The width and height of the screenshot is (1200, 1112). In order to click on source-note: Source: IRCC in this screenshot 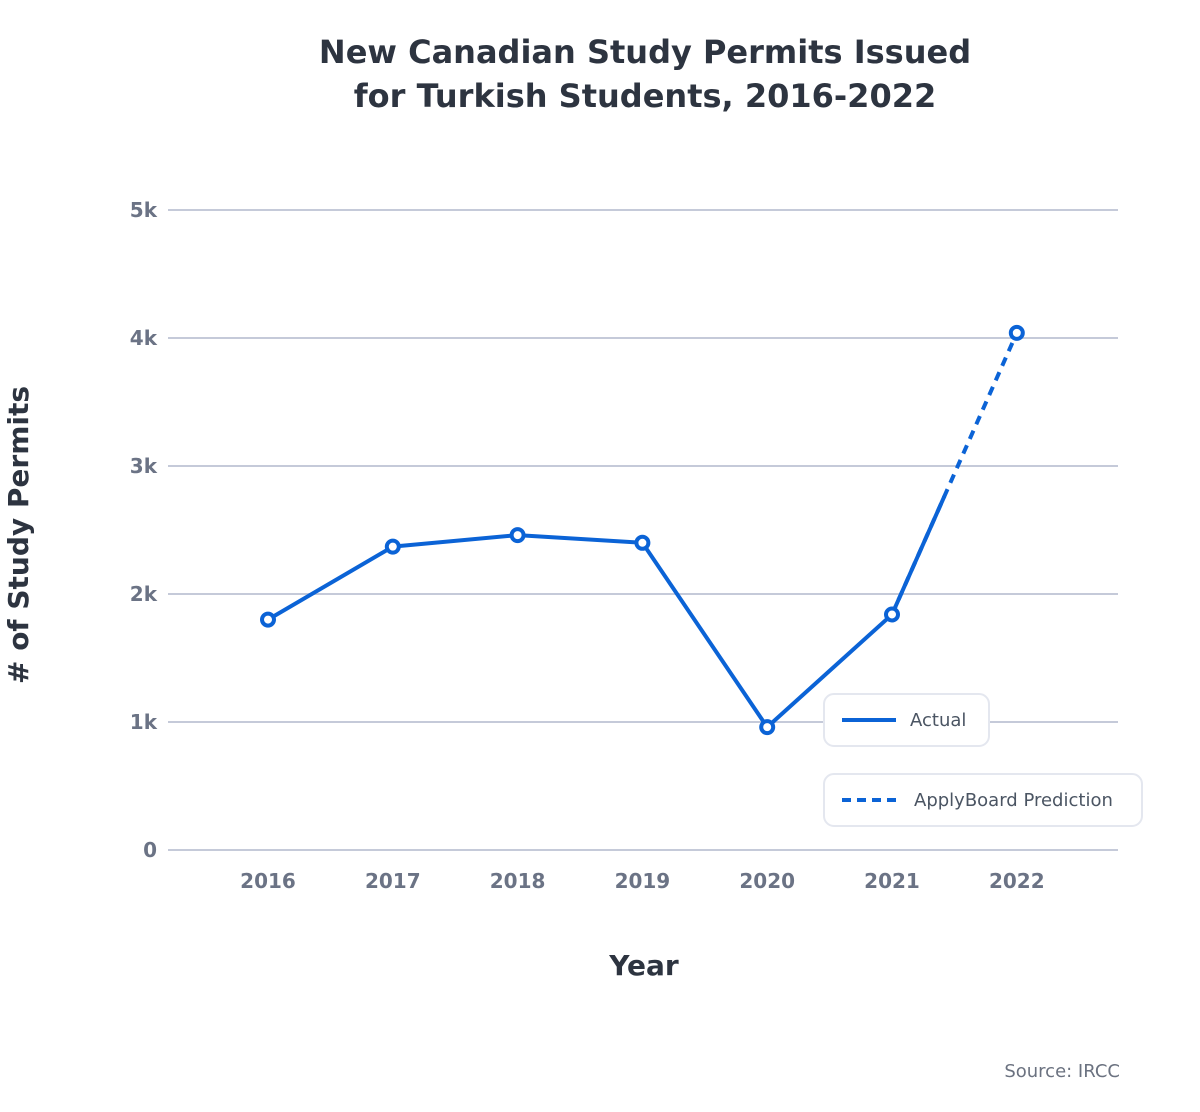, I will do `click(1062, 1071)`.